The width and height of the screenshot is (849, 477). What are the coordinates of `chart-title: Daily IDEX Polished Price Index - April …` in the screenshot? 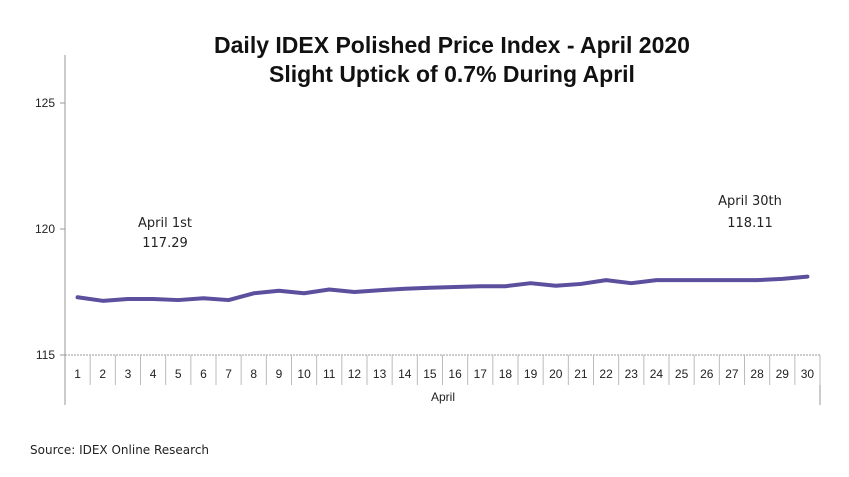 It's located at (452, 45).